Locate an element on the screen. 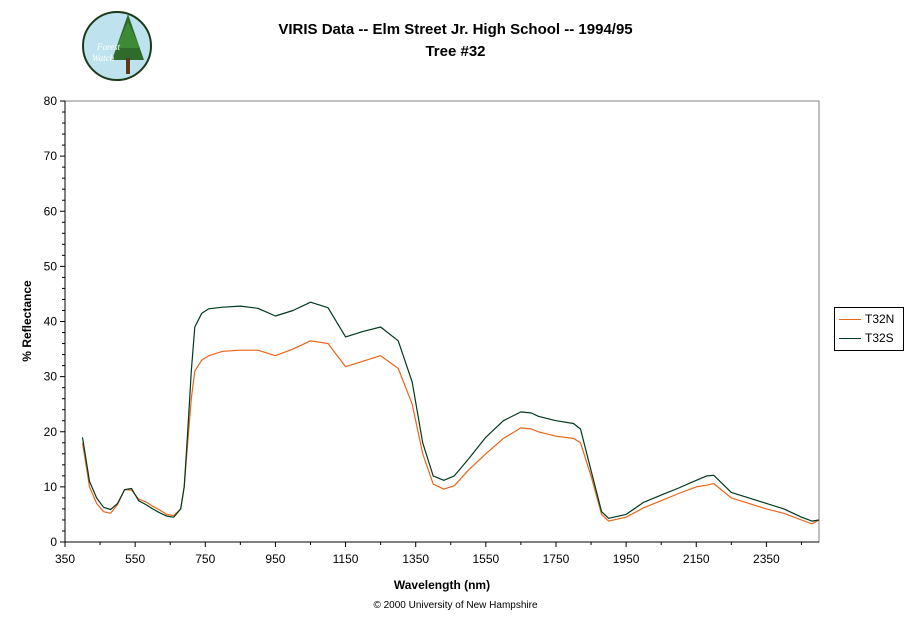 The width and height of the screenshot is (911, 623). y-tick-label: 30 is located at coordinates (51, 377).